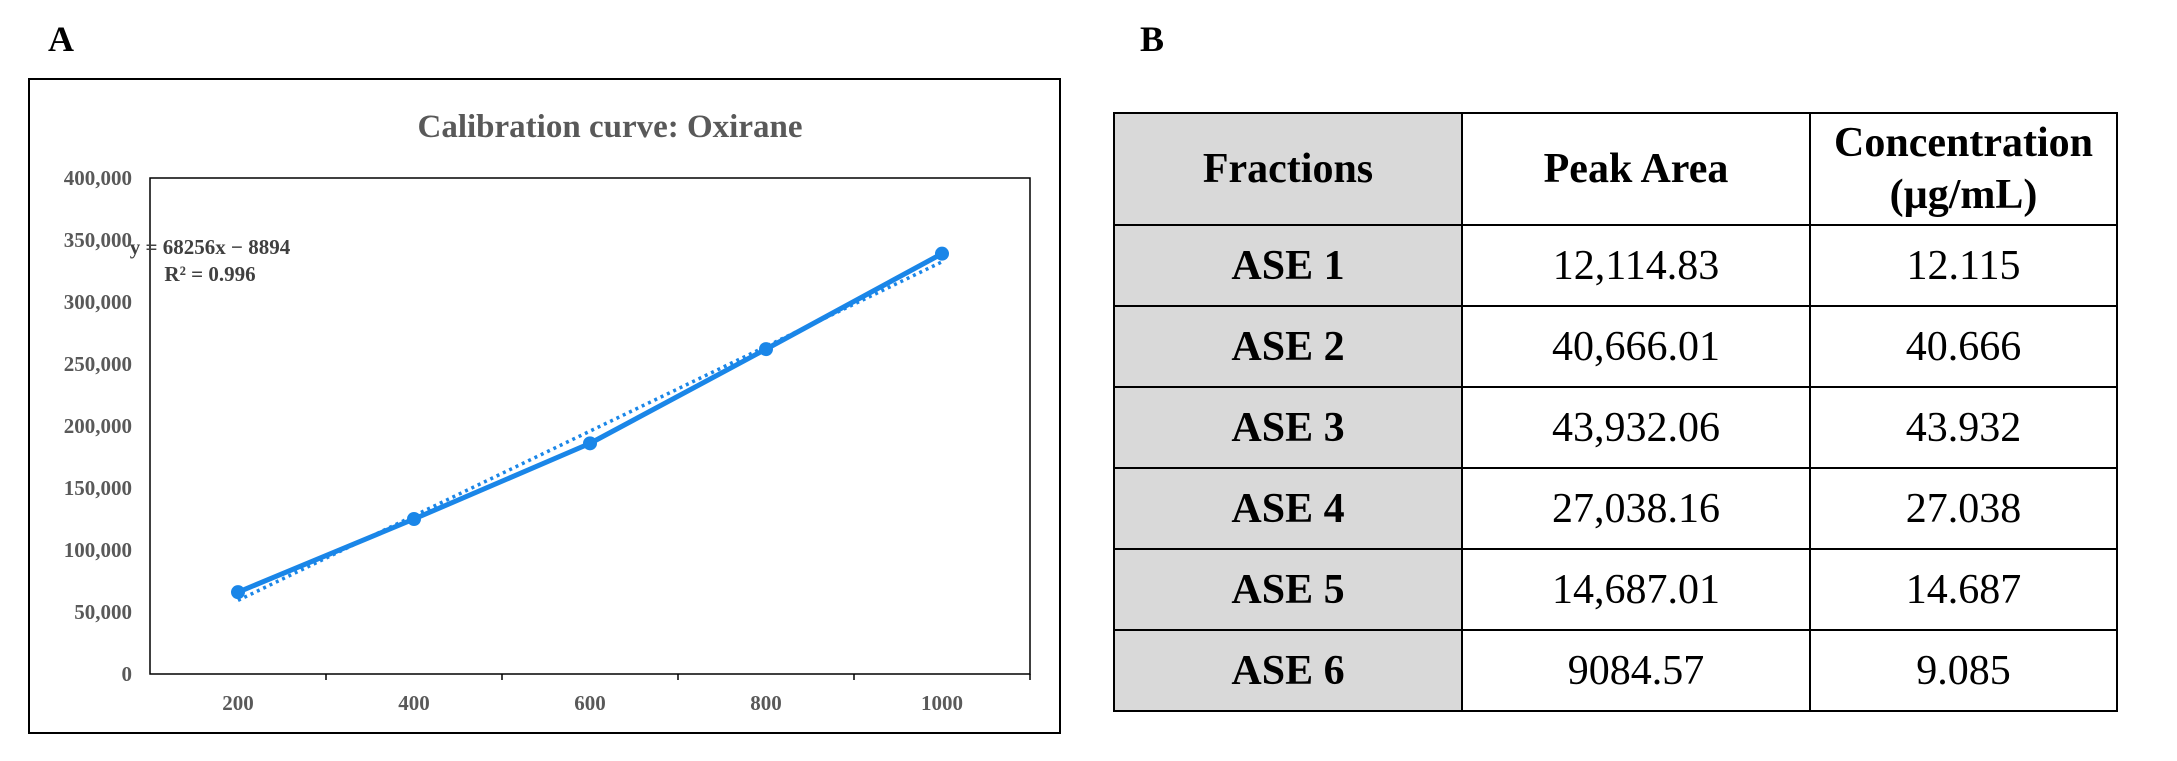 The height and width of the screenshot is (761, 2177). Describe the element at coordinates (1963, 427) in the screenshot. I see `concentration-cell: 43.932` at that location.